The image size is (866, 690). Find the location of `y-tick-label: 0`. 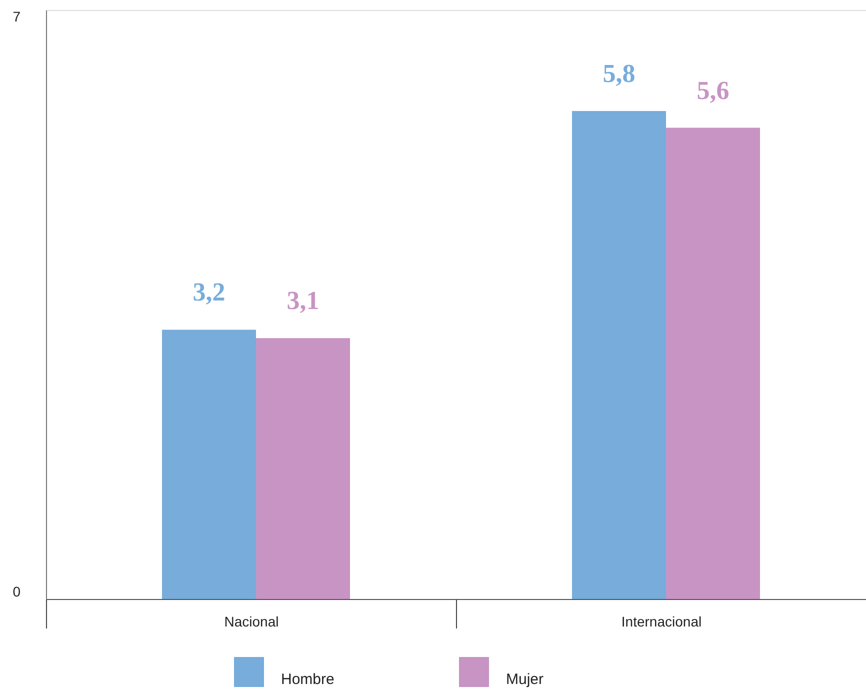

y-tick-label: 0 is located at coordinates (16, 592).